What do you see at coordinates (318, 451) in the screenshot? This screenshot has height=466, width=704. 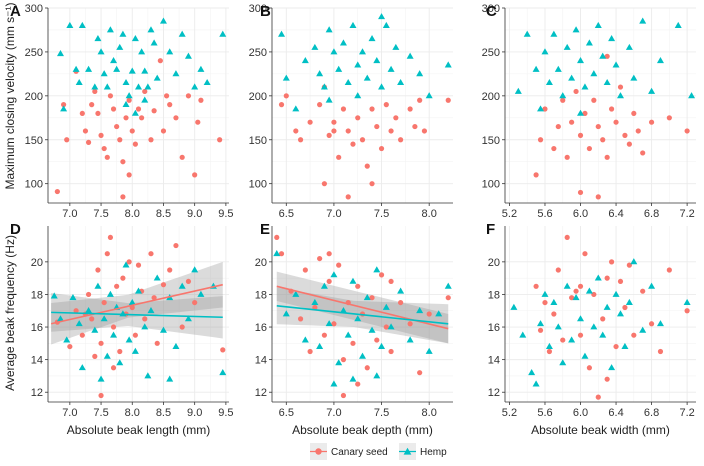 I see `legend-canary-icon` at bounding box center [318, 451].